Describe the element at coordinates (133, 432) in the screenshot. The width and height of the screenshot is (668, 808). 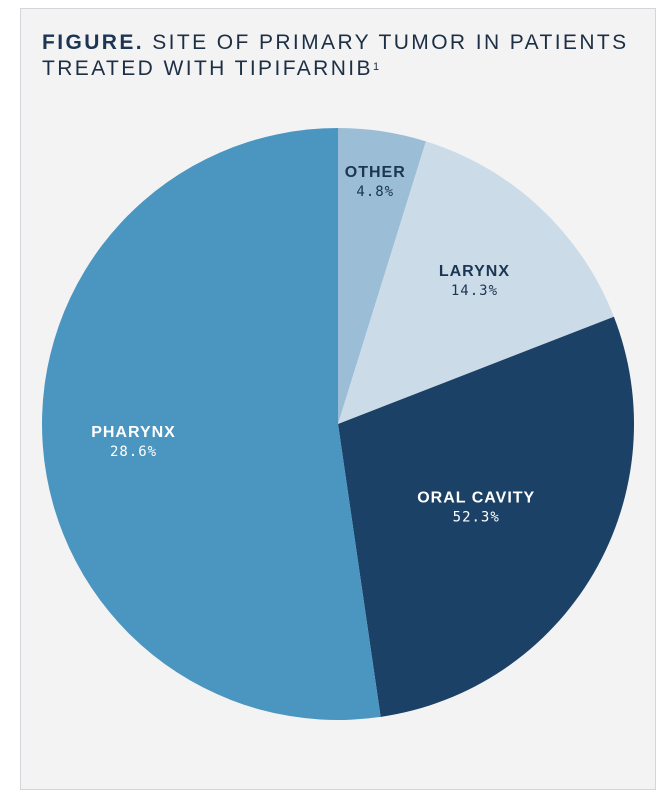
I see `slice-label-pharynx: PHARYNX` at that location.